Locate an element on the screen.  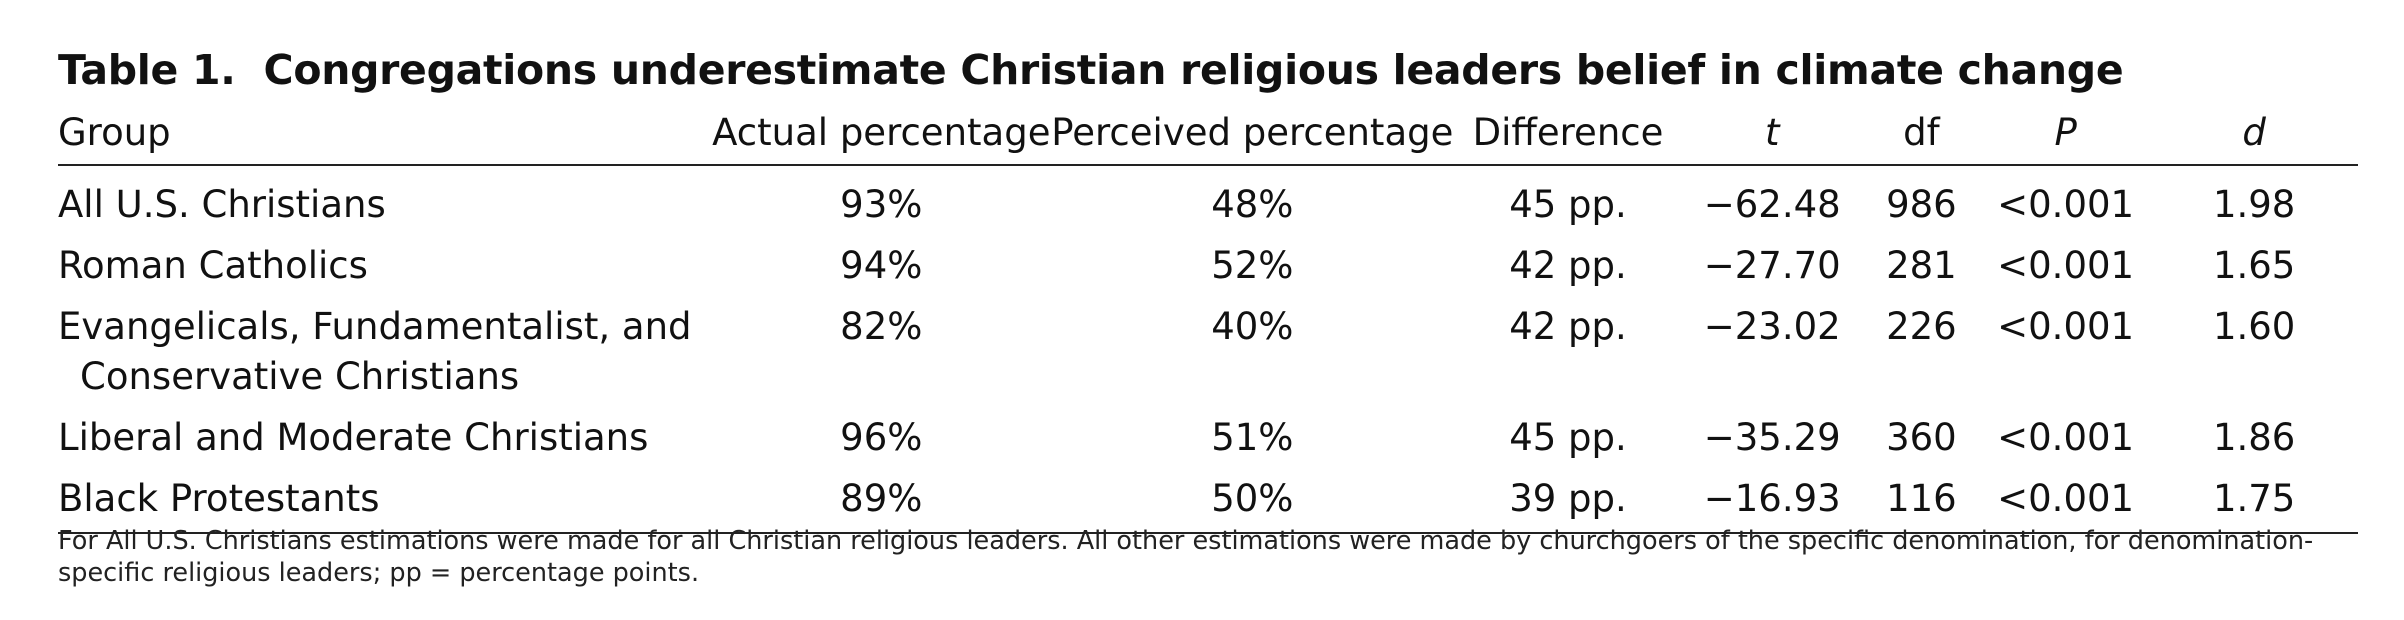
cell-difference: 39 pp. is located at coordinates (1568, 500).